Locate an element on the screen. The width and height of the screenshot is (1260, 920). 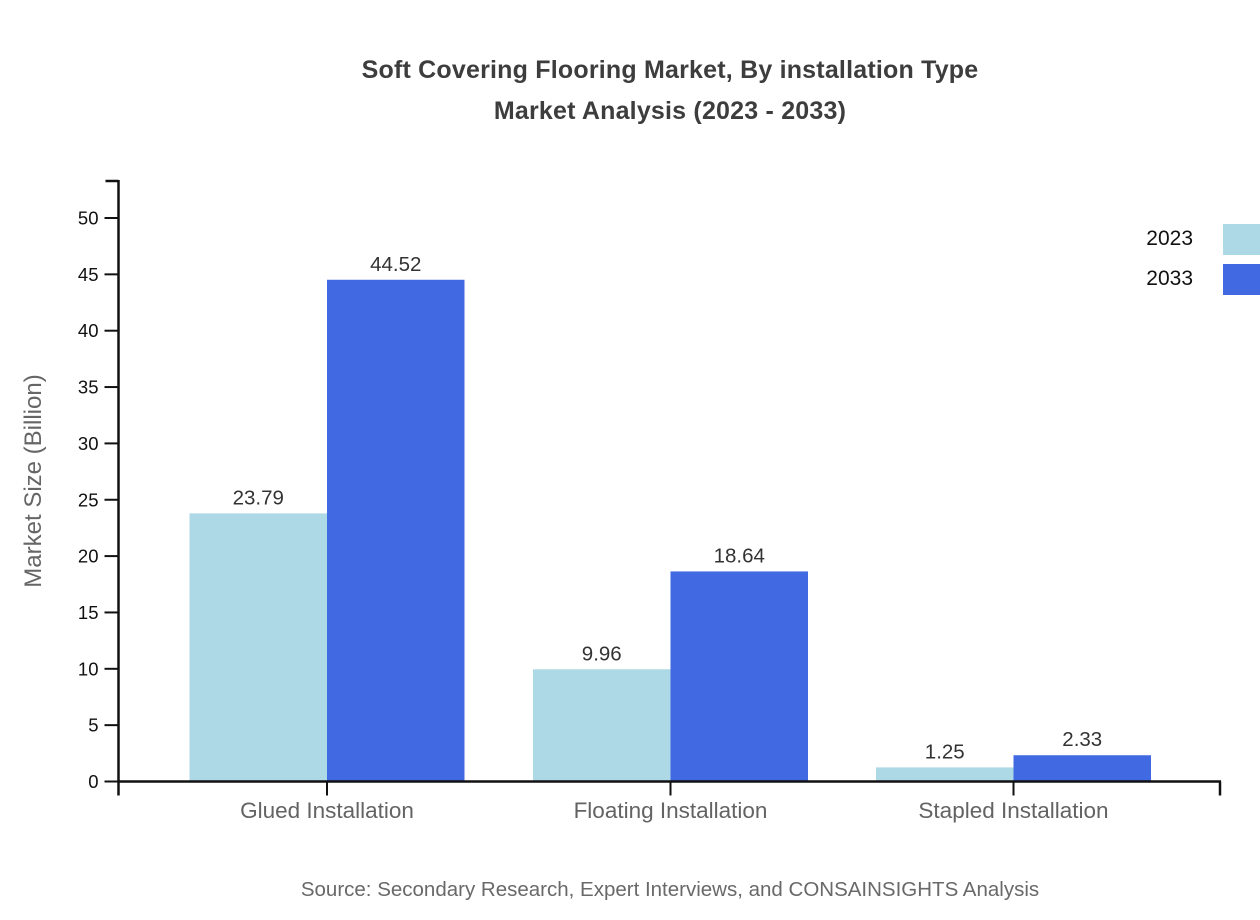
x-category-label: Floating Installation is located at coordinates (671, 810).